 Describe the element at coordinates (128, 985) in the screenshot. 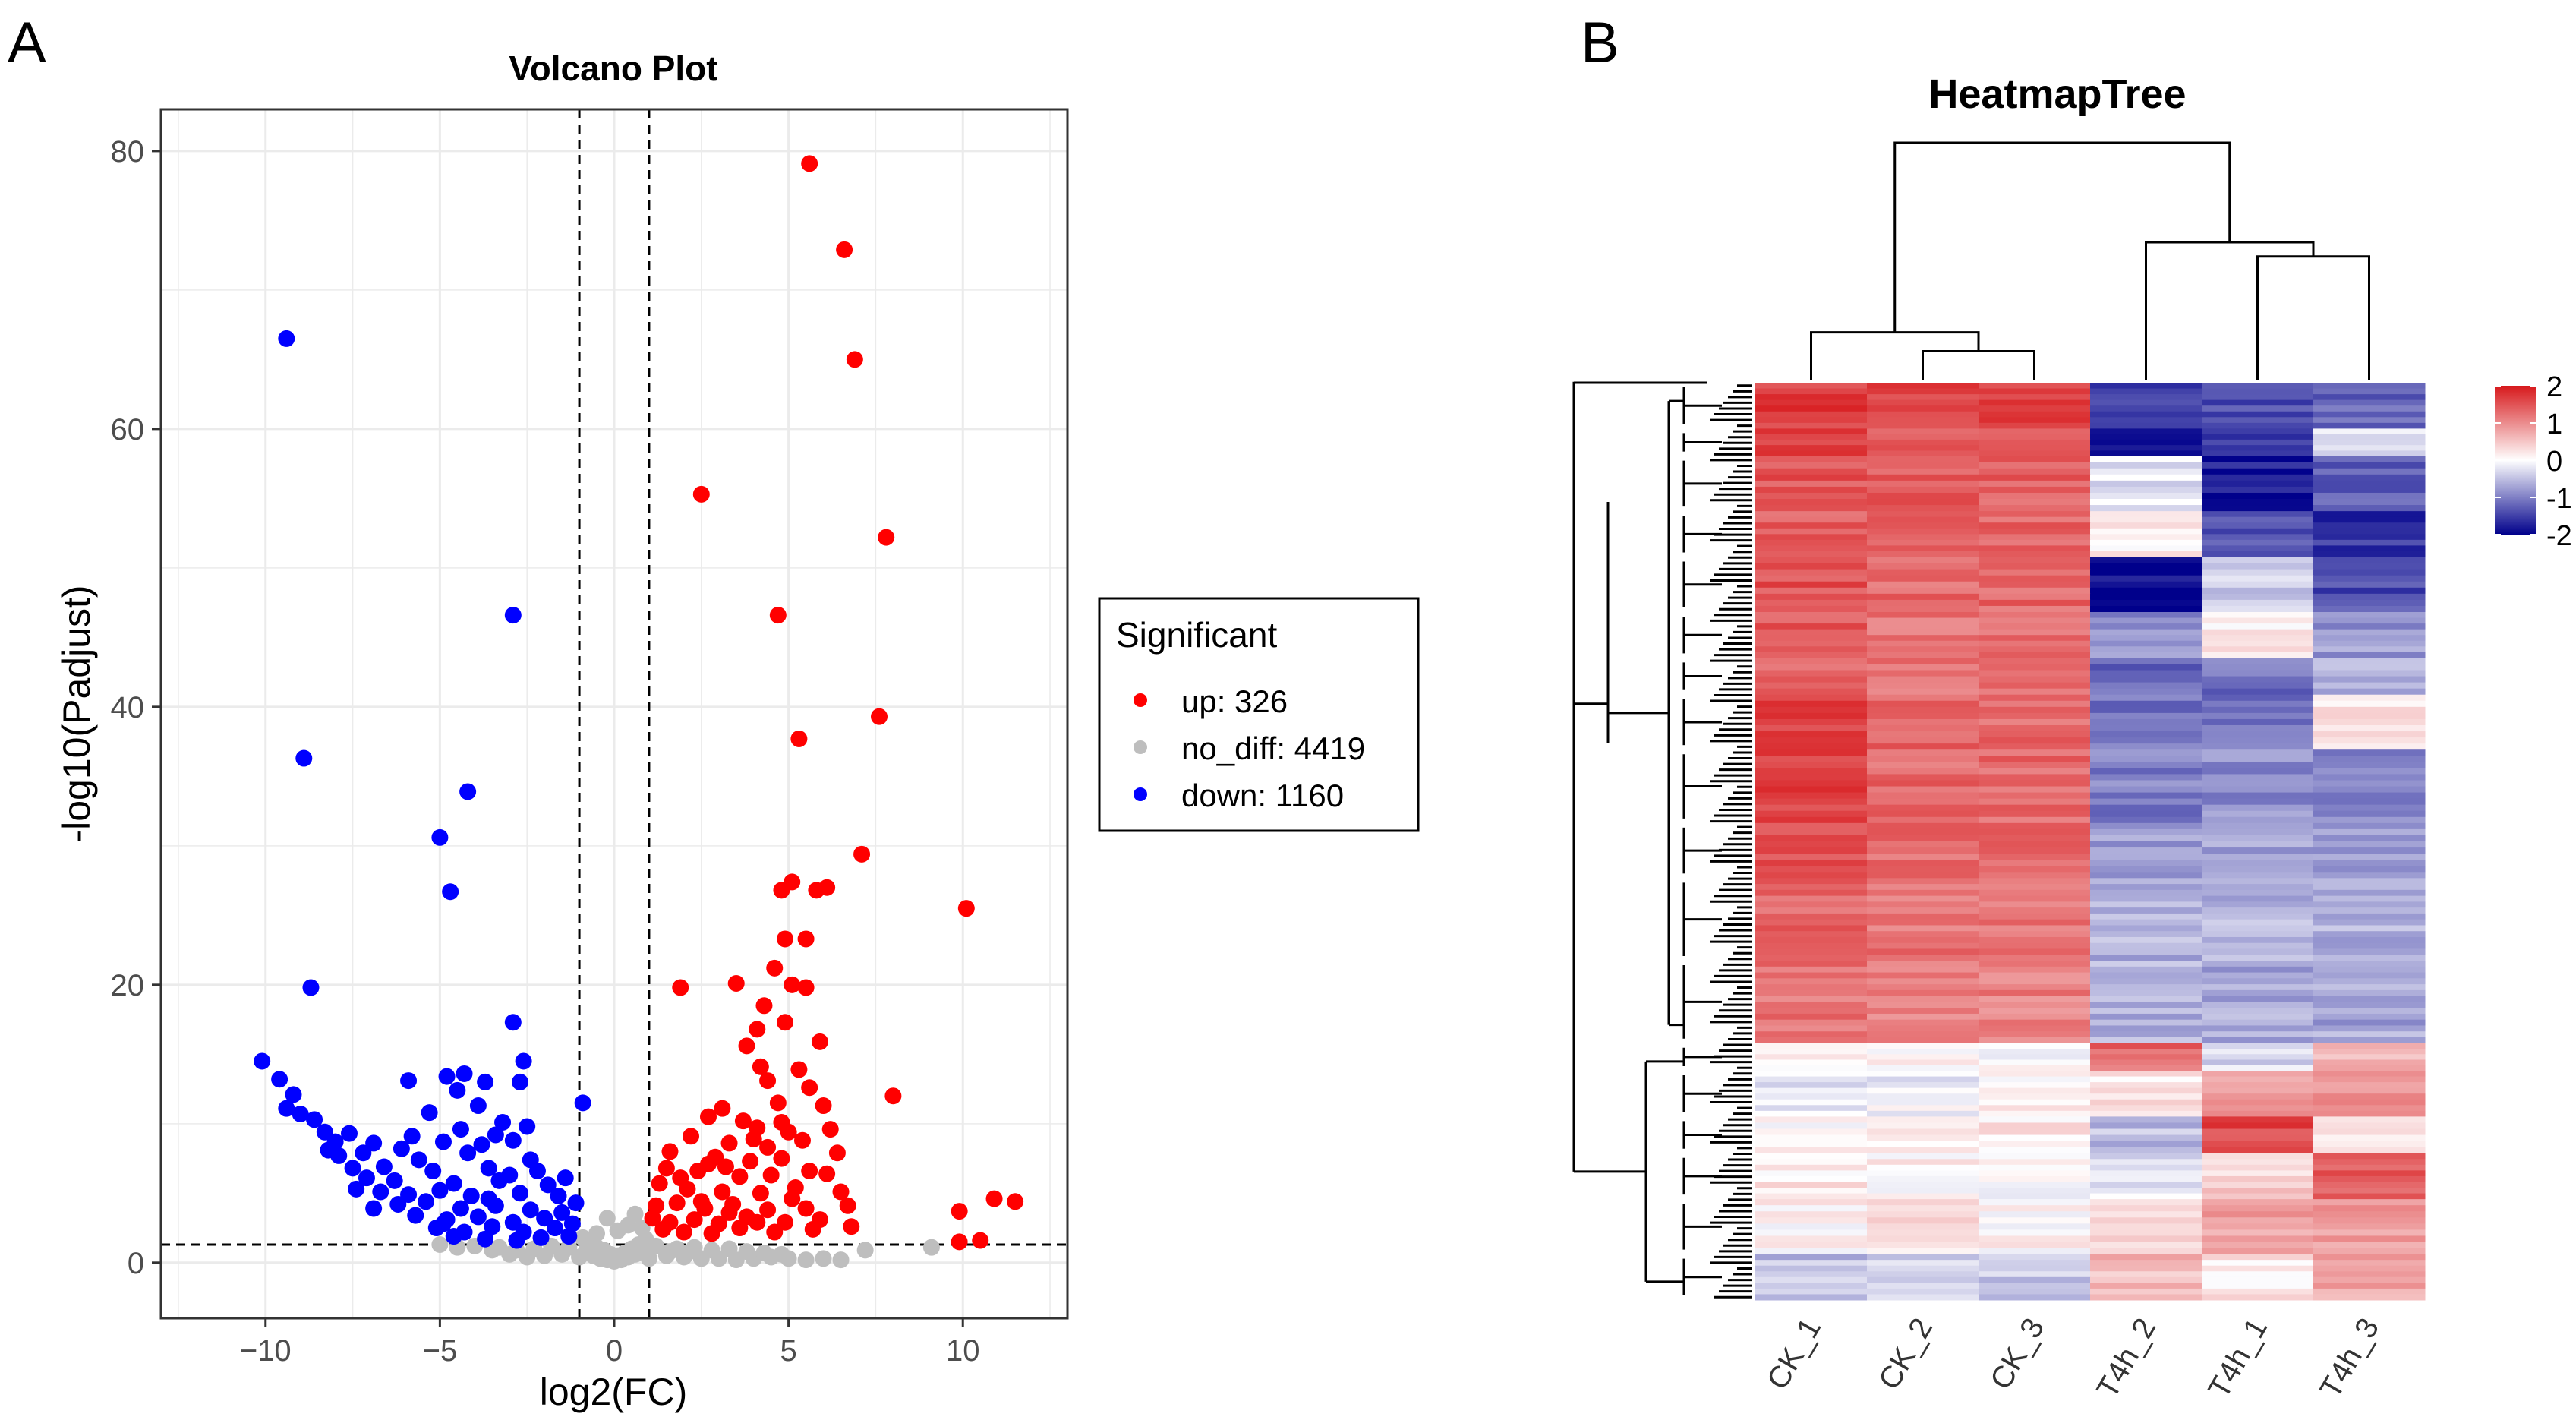

I see `y-tick-label: 20` at that location.